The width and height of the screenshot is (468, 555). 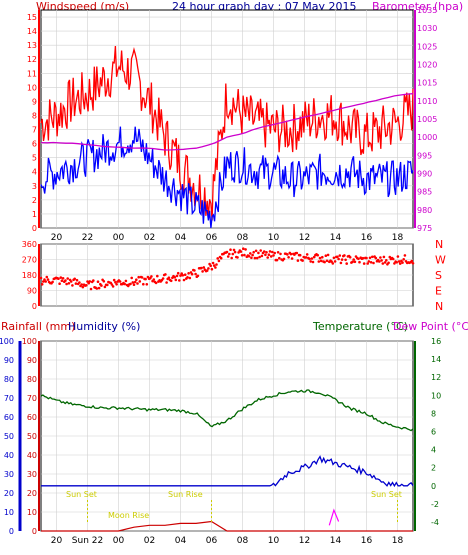 What do you see at coordinates (185, 494) in the screenshot?
I see `sun-rise-label: Sun Rise` at bounding box center [185, 494].